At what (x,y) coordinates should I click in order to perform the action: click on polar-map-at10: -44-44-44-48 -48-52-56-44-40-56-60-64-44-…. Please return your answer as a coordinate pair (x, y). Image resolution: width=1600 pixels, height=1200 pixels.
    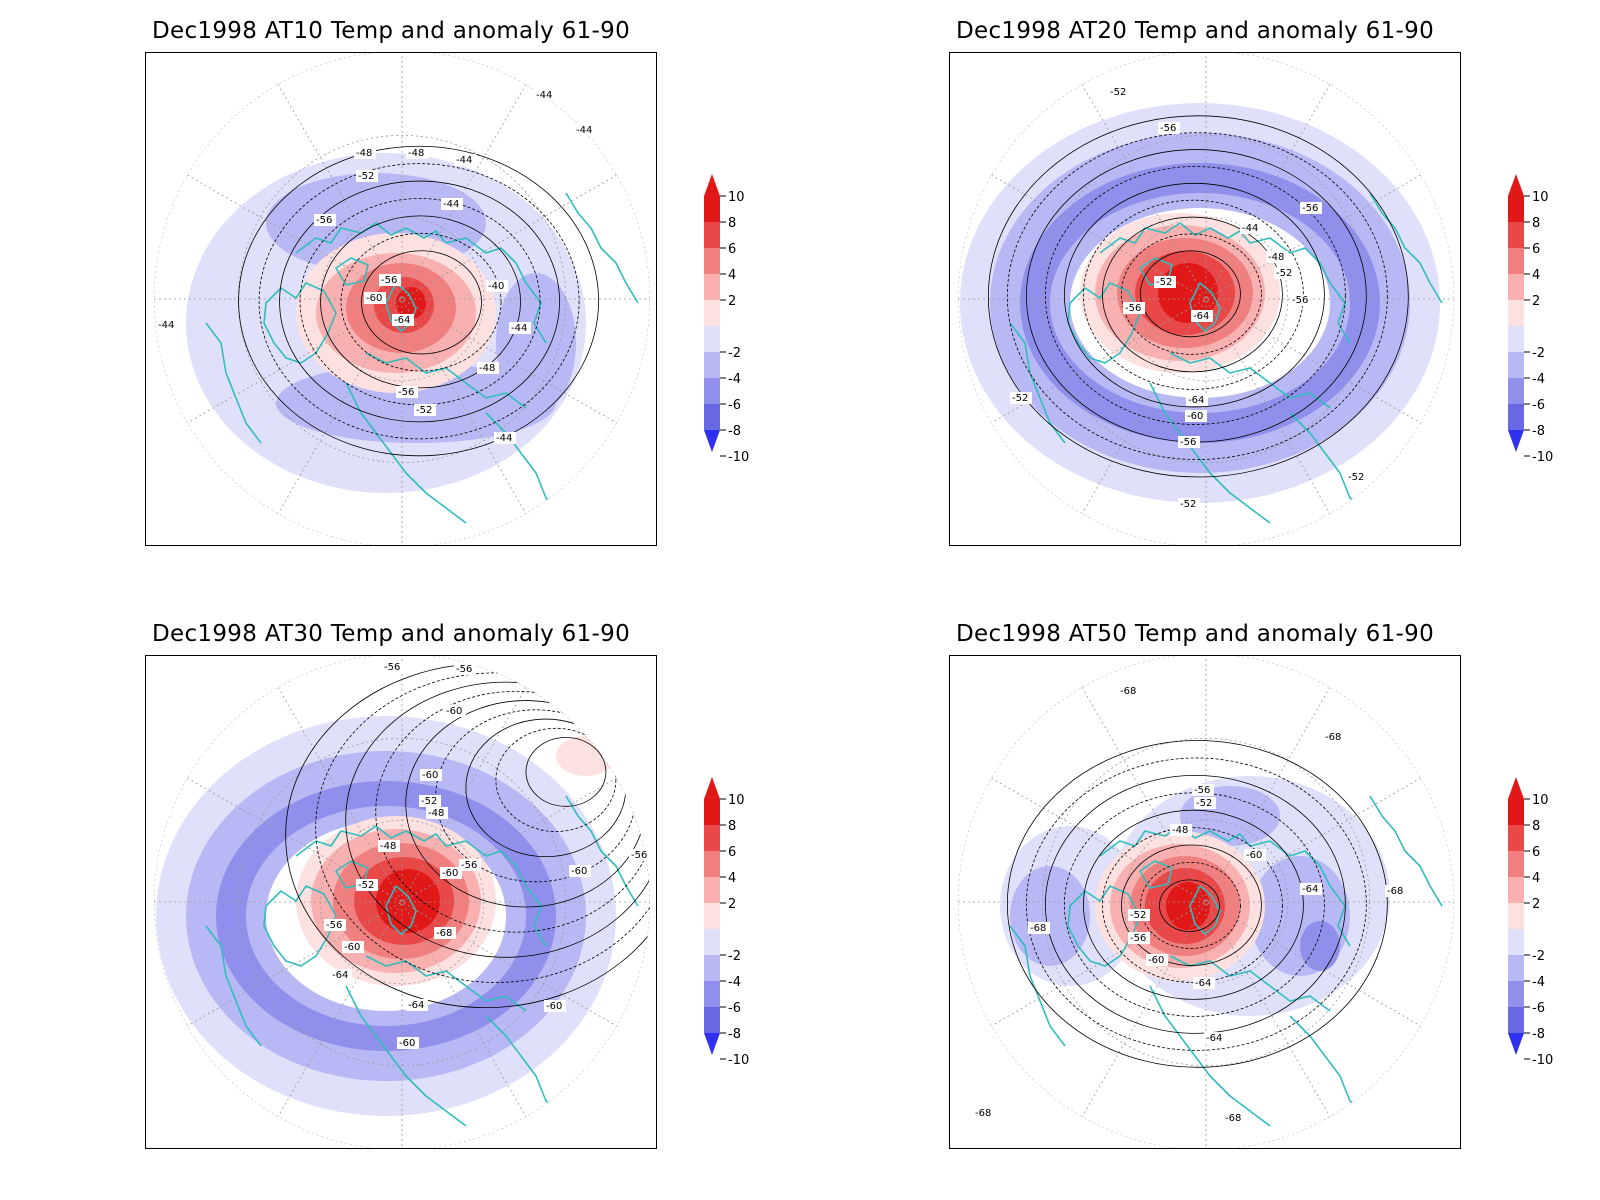
    Looking at the image, I should click on (402, 299).